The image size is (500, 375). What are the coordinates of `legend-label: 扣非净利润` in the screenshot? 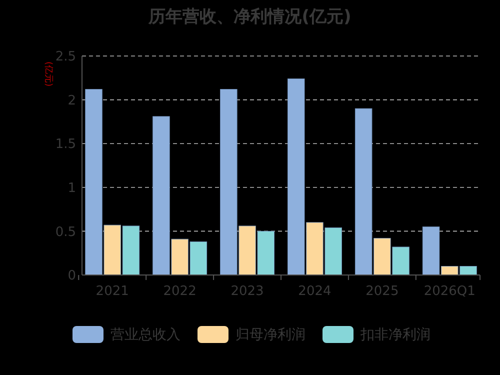 It's located at (395, 334).